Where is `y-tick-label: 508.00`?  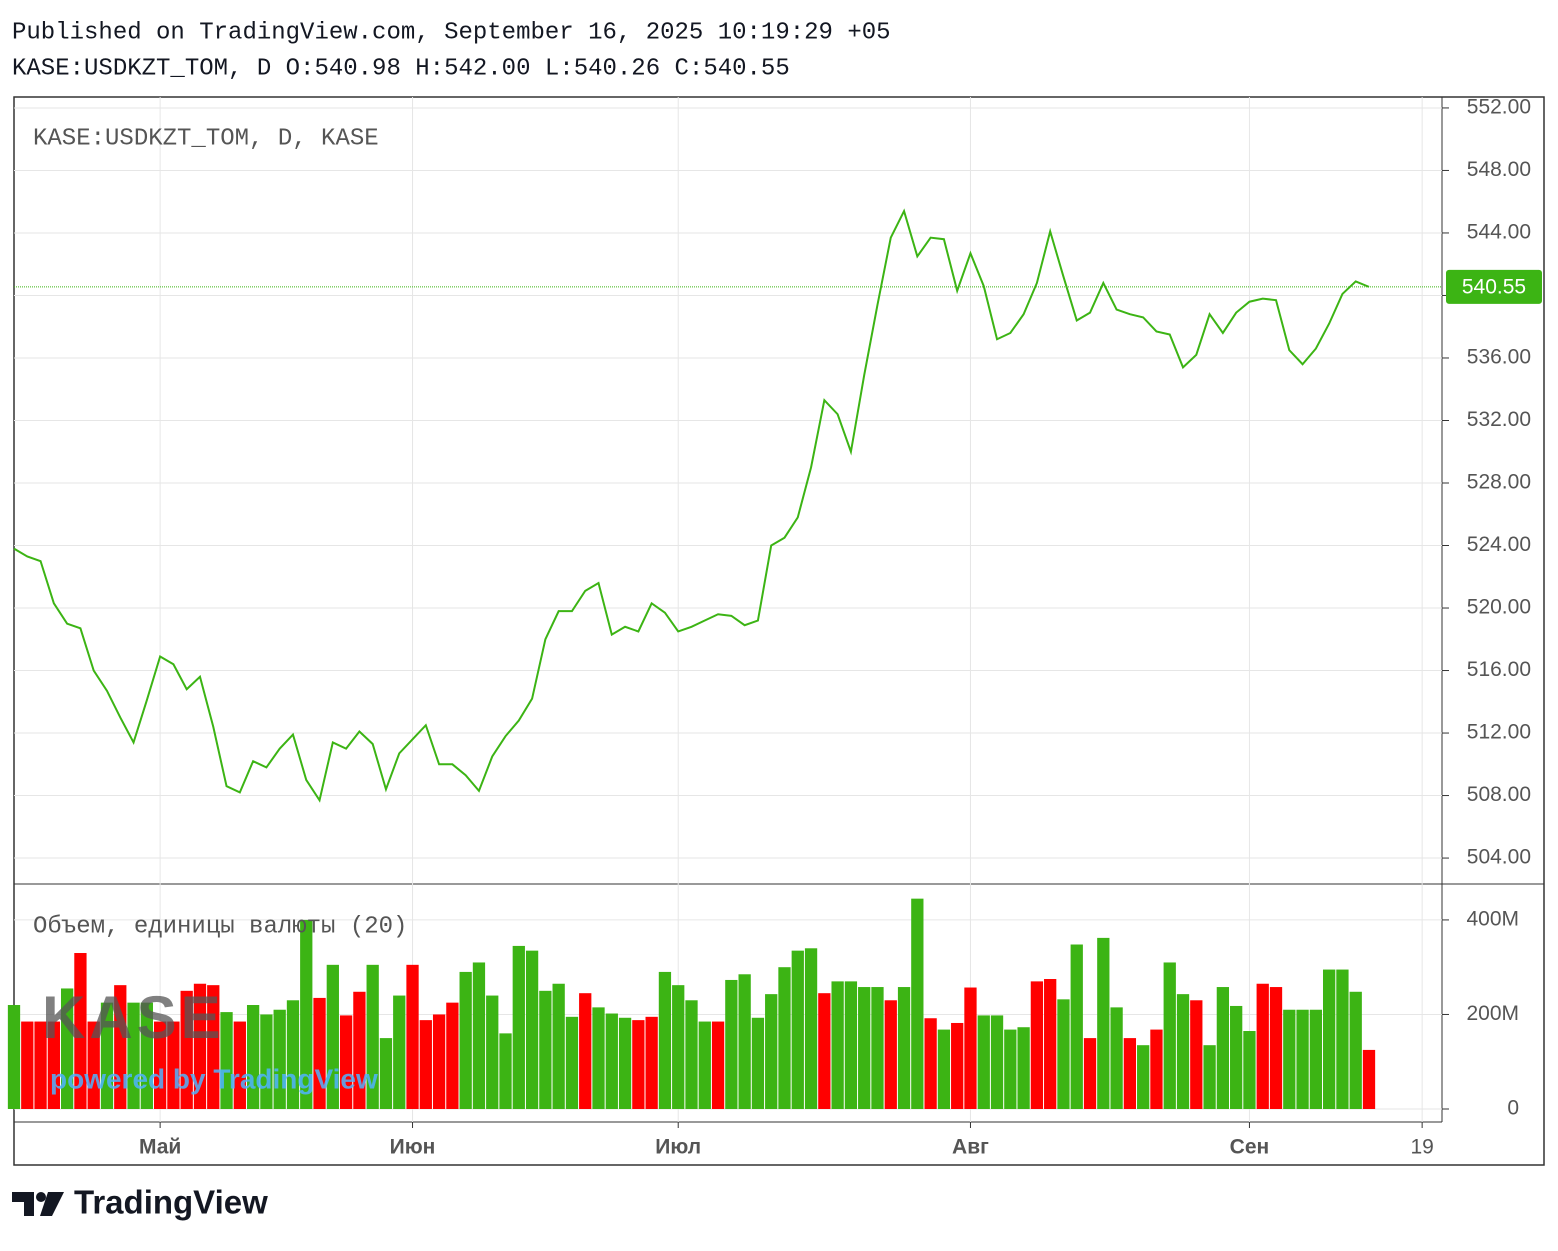 y-tick-label: 508.00 is located at coordinates (1499, 794).